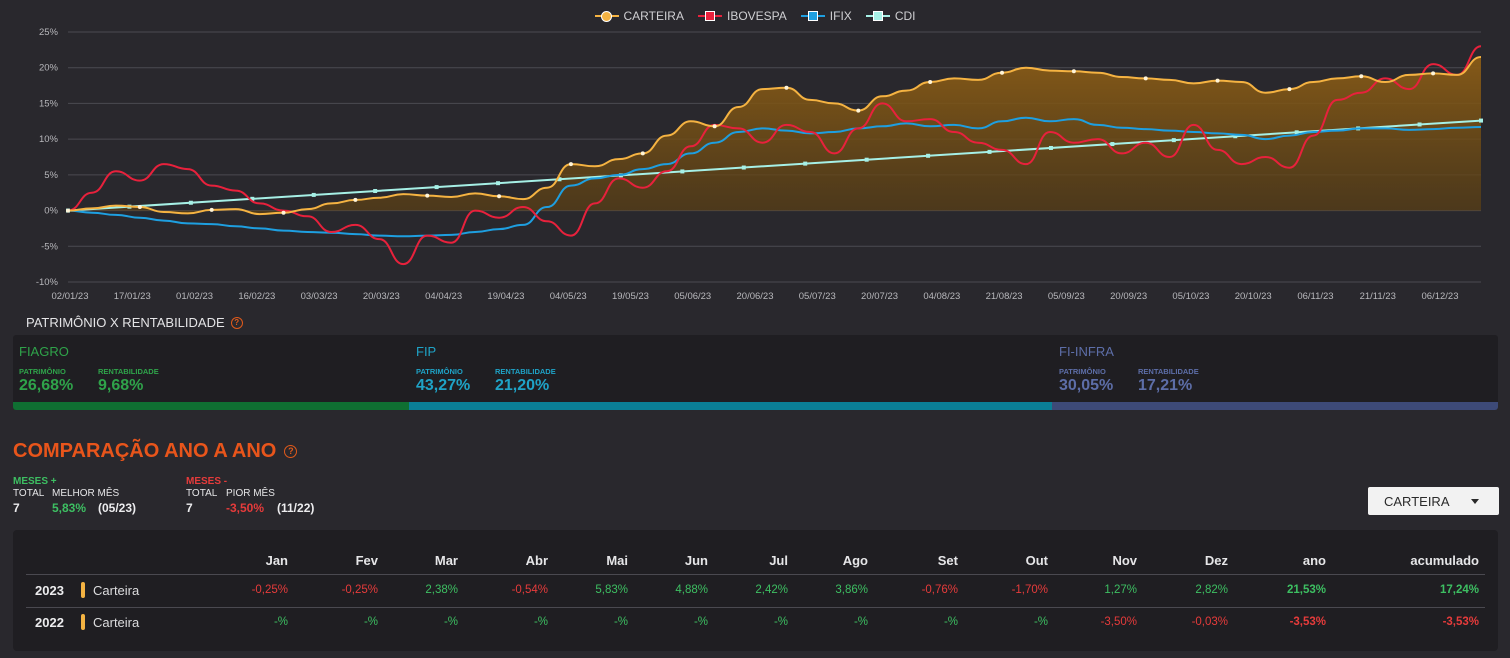 The image size is (1510, 658). What do you see at coordinates (132, 296) in the screenshot?
I see `x-tick-label: 17/01/23` at bounding box center [132, 296].